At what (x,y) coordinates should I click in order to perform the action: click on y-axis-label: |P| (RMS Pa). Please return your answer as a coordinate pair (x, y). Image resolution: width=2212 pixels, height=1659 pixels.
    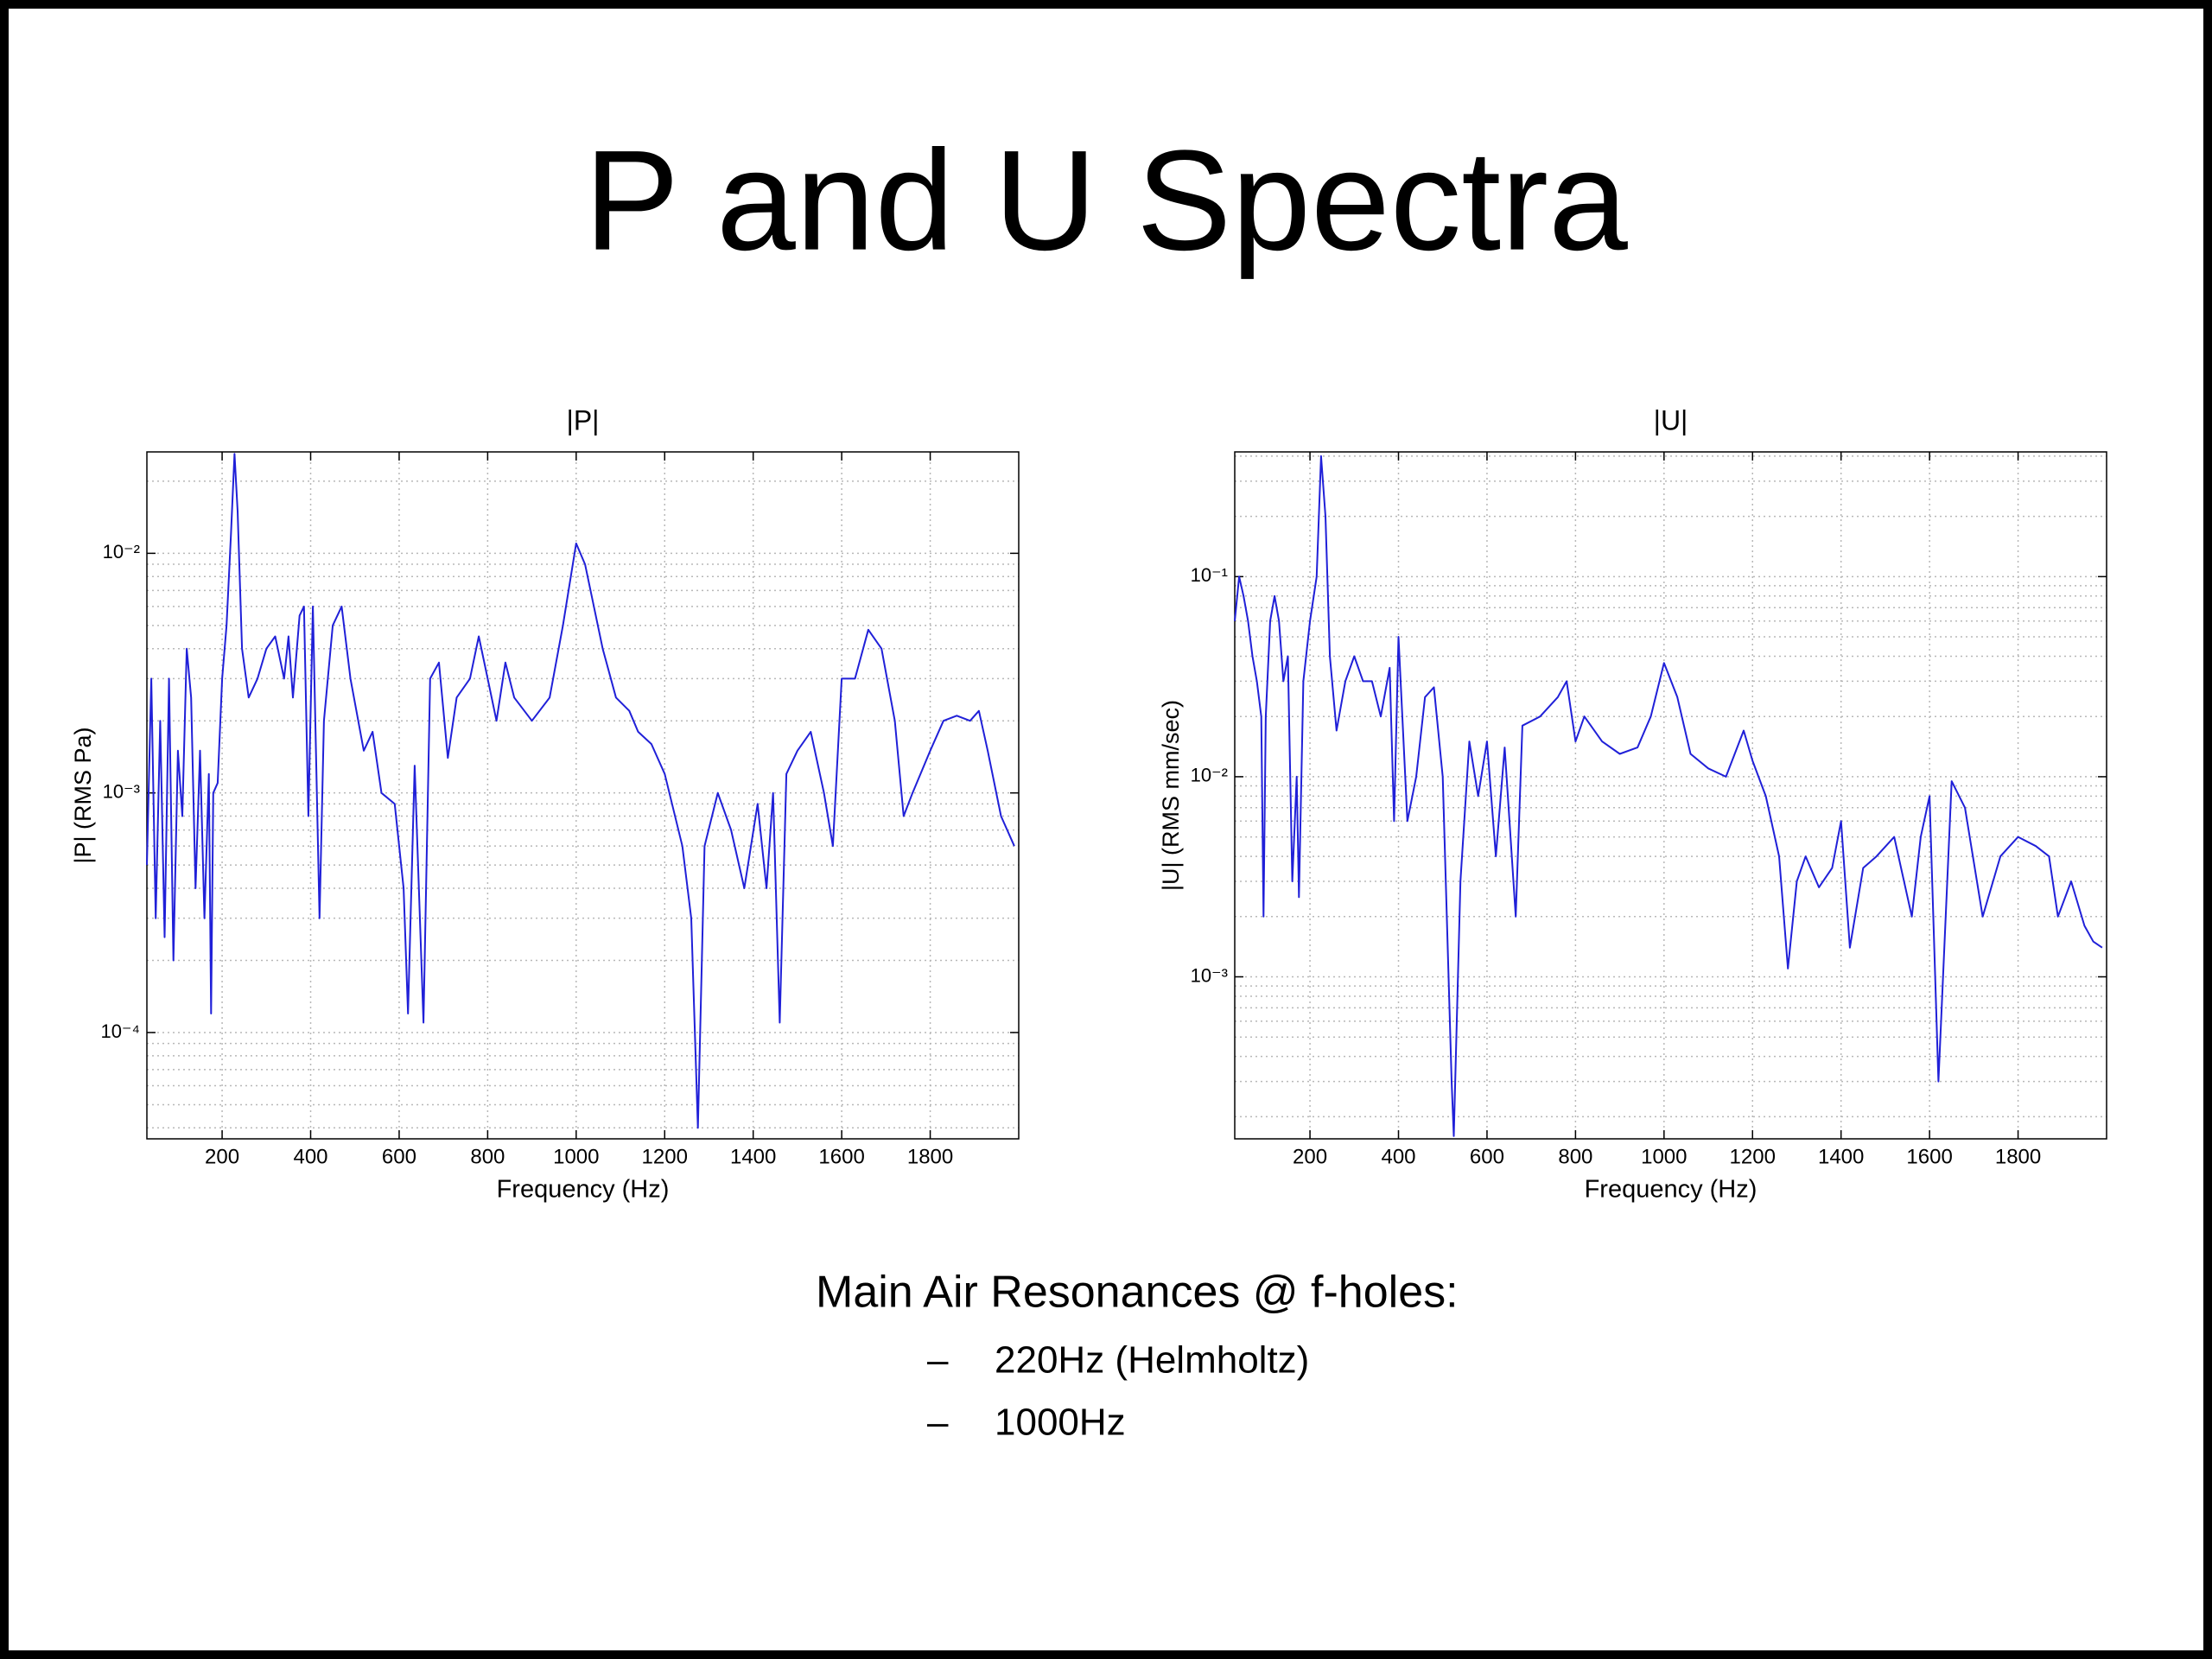
    Looking at the image, I should click on (83, 795).